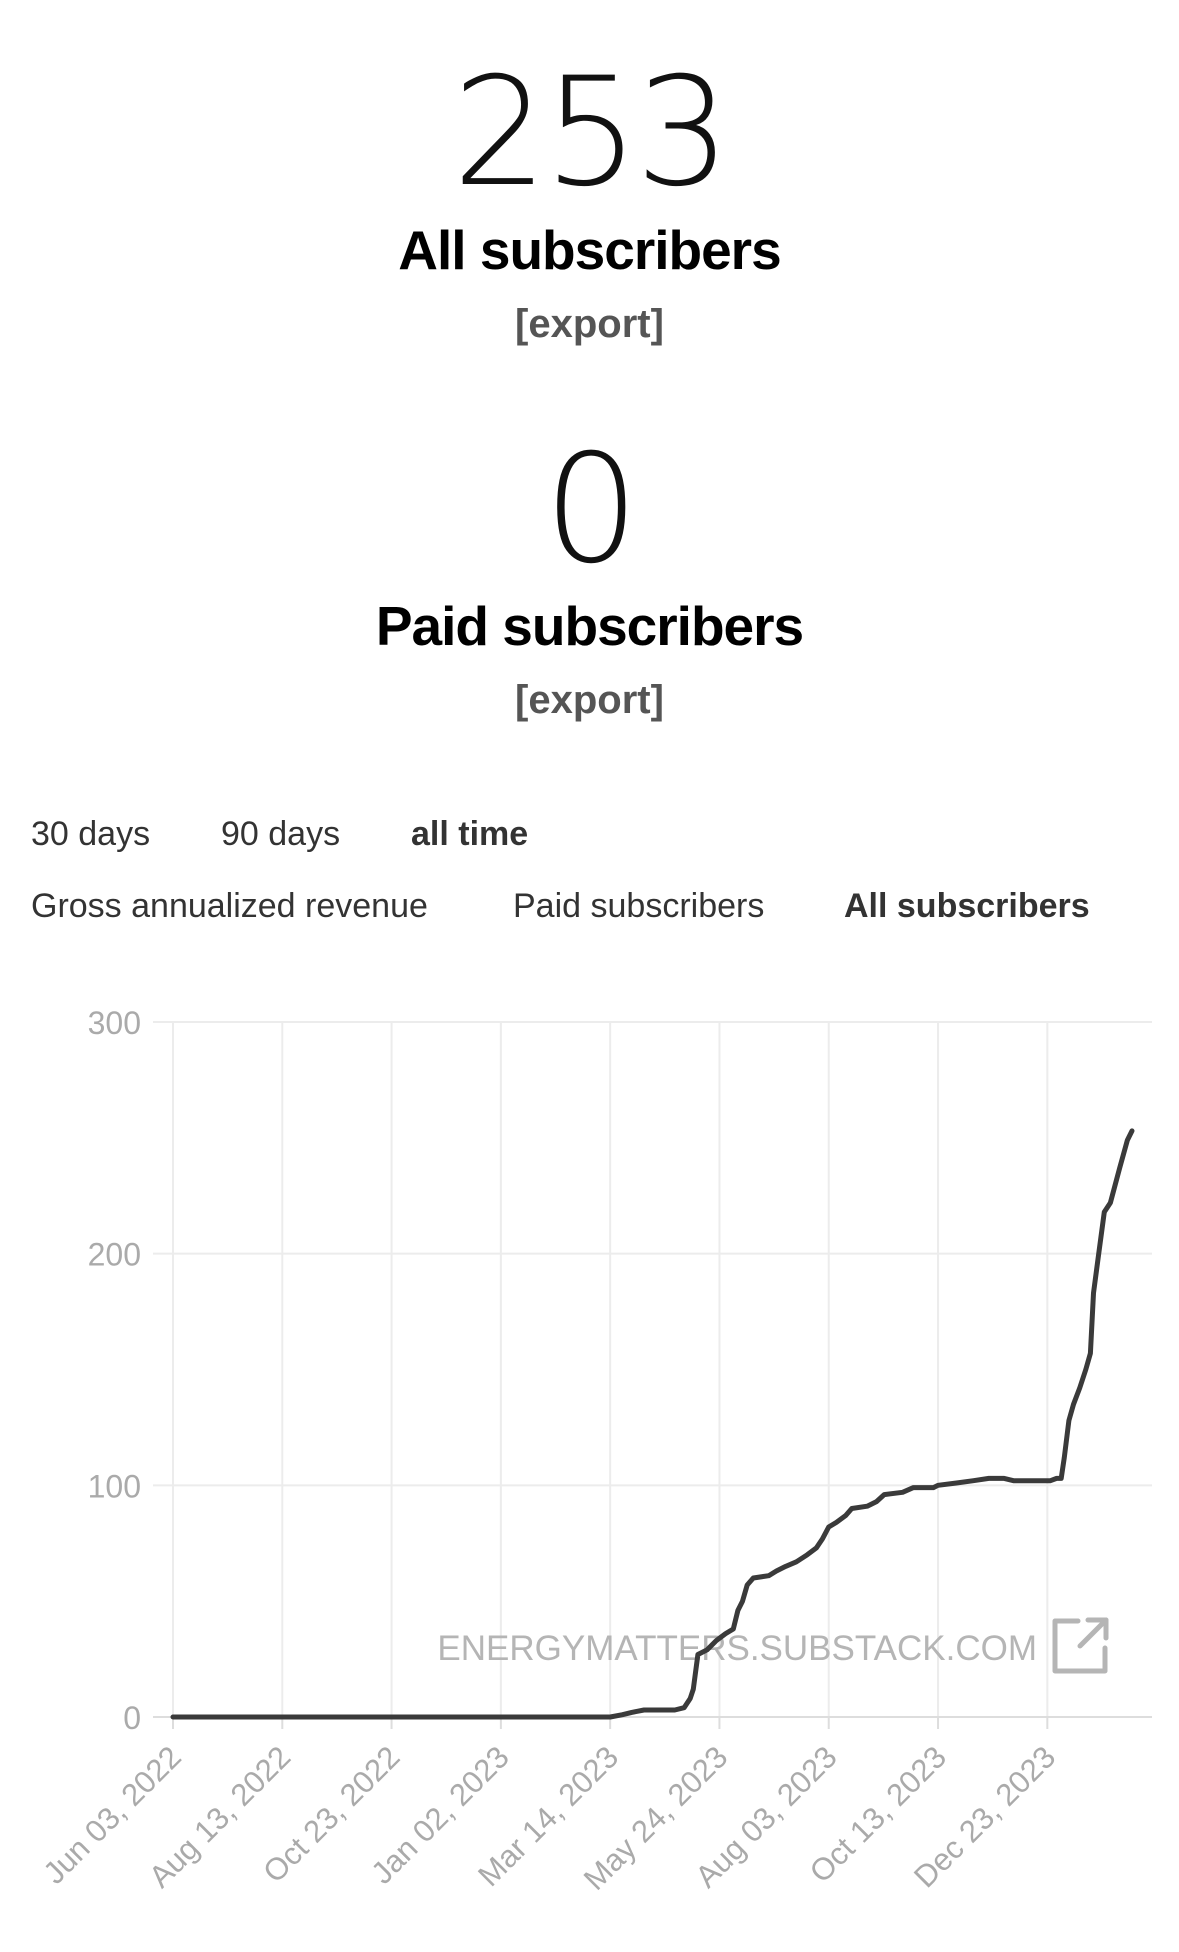  What do you see at coordinates (589, 700) in the screenshot?
I see `export-paid-subscribers-link: [export]` at bounding box center [589, 700].